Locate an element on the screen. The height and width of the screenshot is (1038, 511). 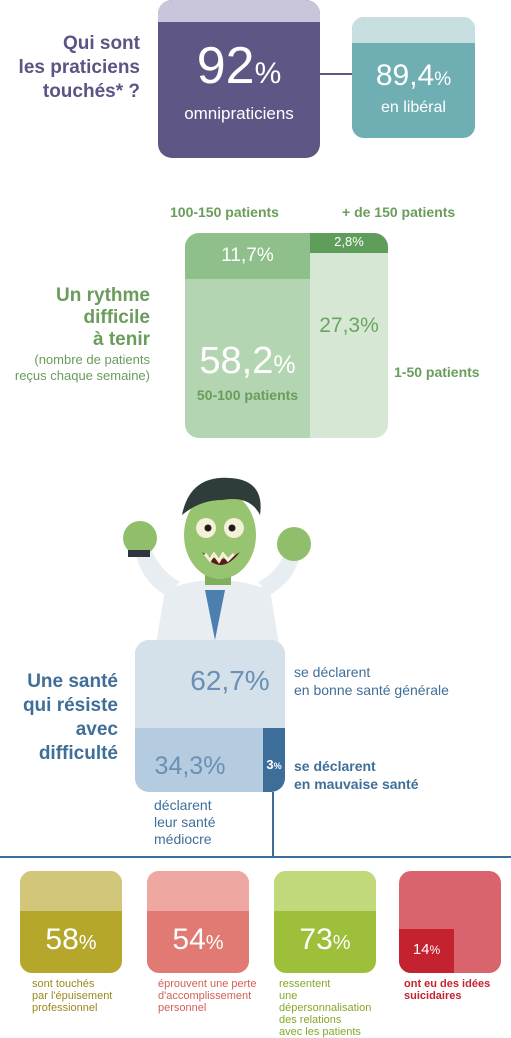
value-number: 54 is located at coordinates (189, 939).